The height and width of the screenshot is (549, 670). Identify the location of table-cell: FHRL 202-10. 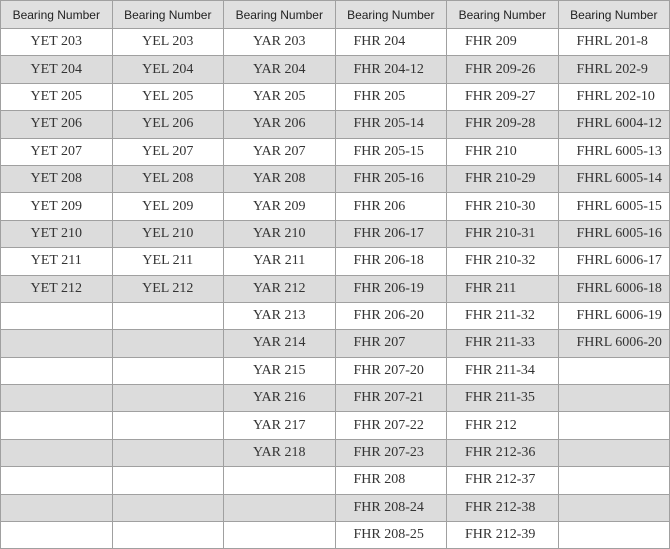
(613, 97).